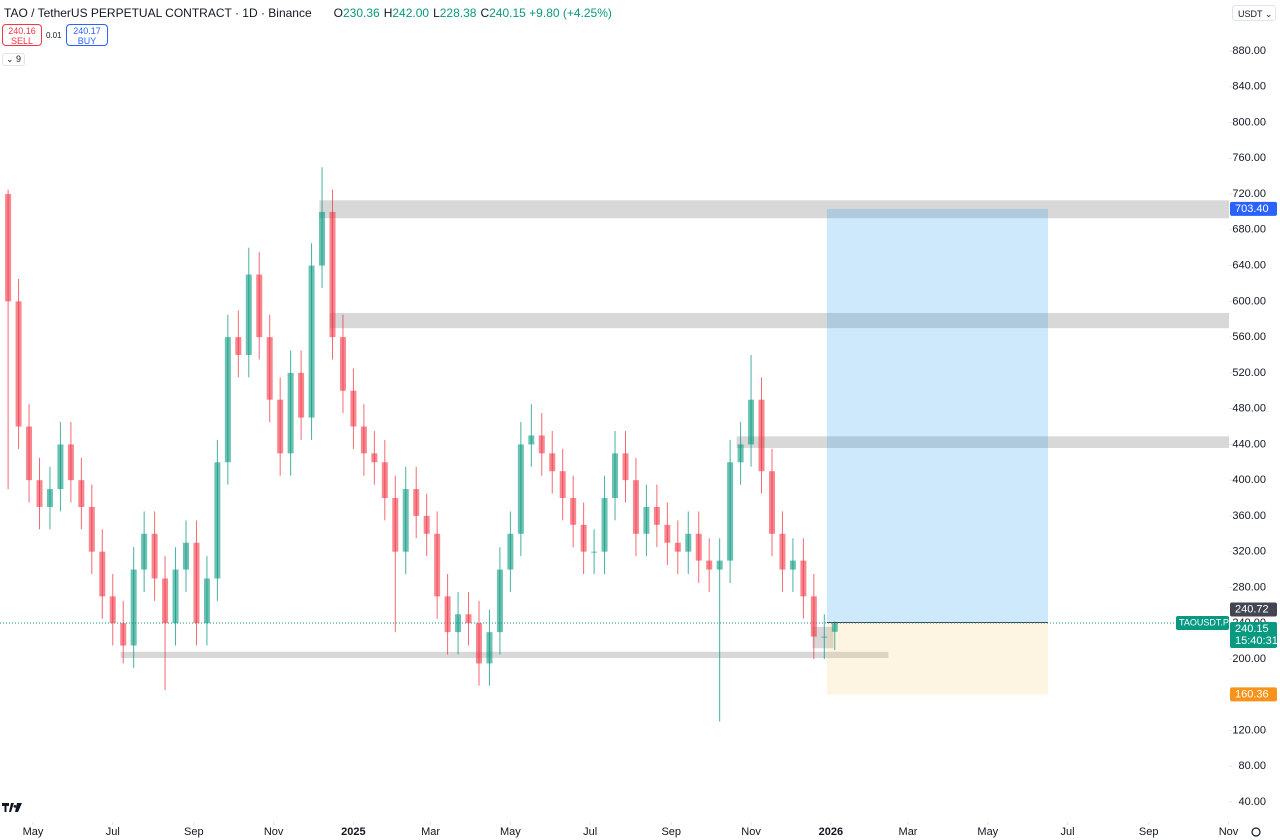 The width and height of the screenshot is (1280, 840). Describe the element at coordinates (458, 13) in the screenshot. I see `ohlc-value: 228.38` at that location.